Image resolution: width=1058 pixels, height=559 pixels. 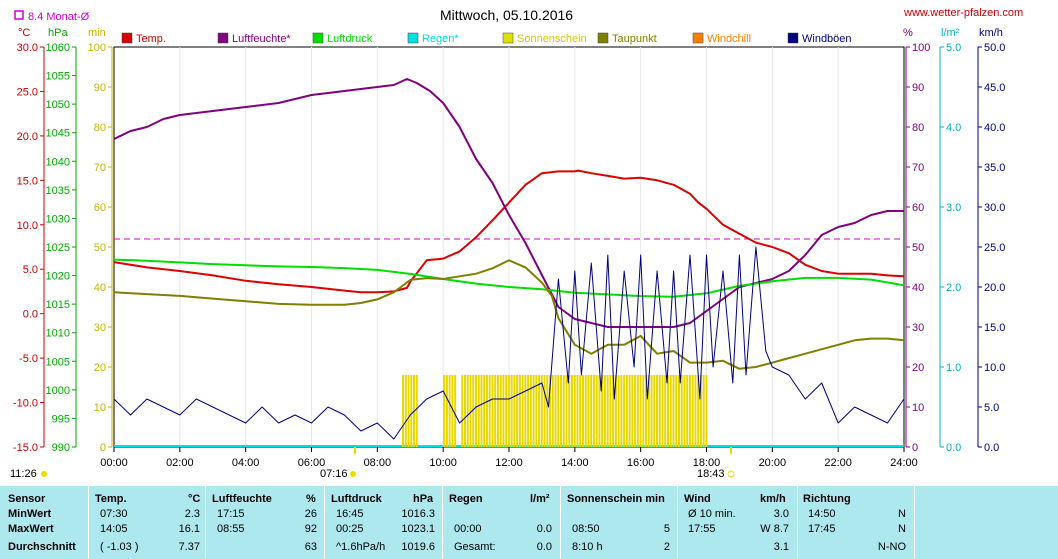 What do you see at coordinates (334, 474) in the screenshot?
I see `sunrise-time: 07:16` at bounding box center [334, 474].